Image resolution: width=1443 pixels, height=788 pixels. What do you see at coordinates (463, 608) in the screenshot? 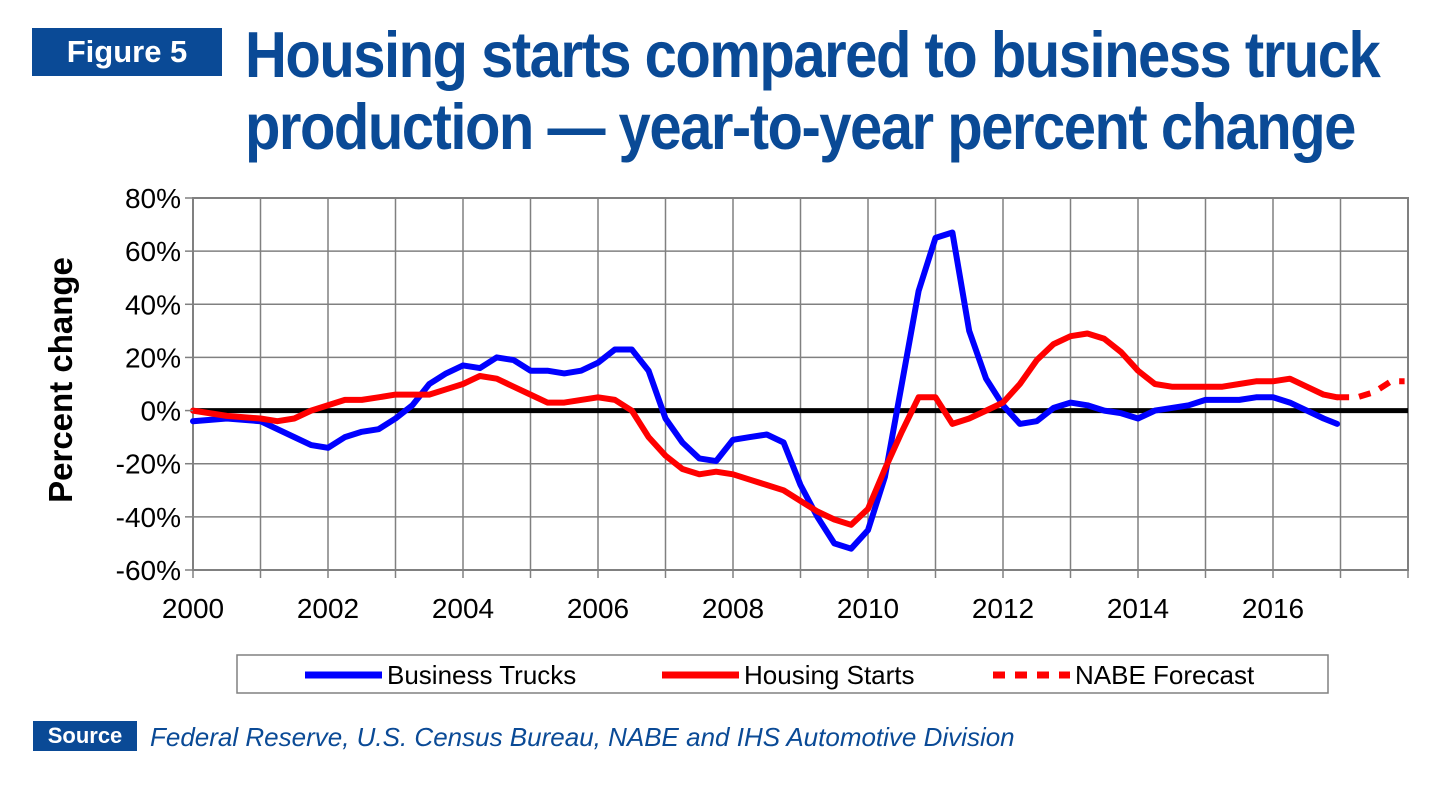
I see `x-tick-label: 2004` at bounding box center [463, 608].